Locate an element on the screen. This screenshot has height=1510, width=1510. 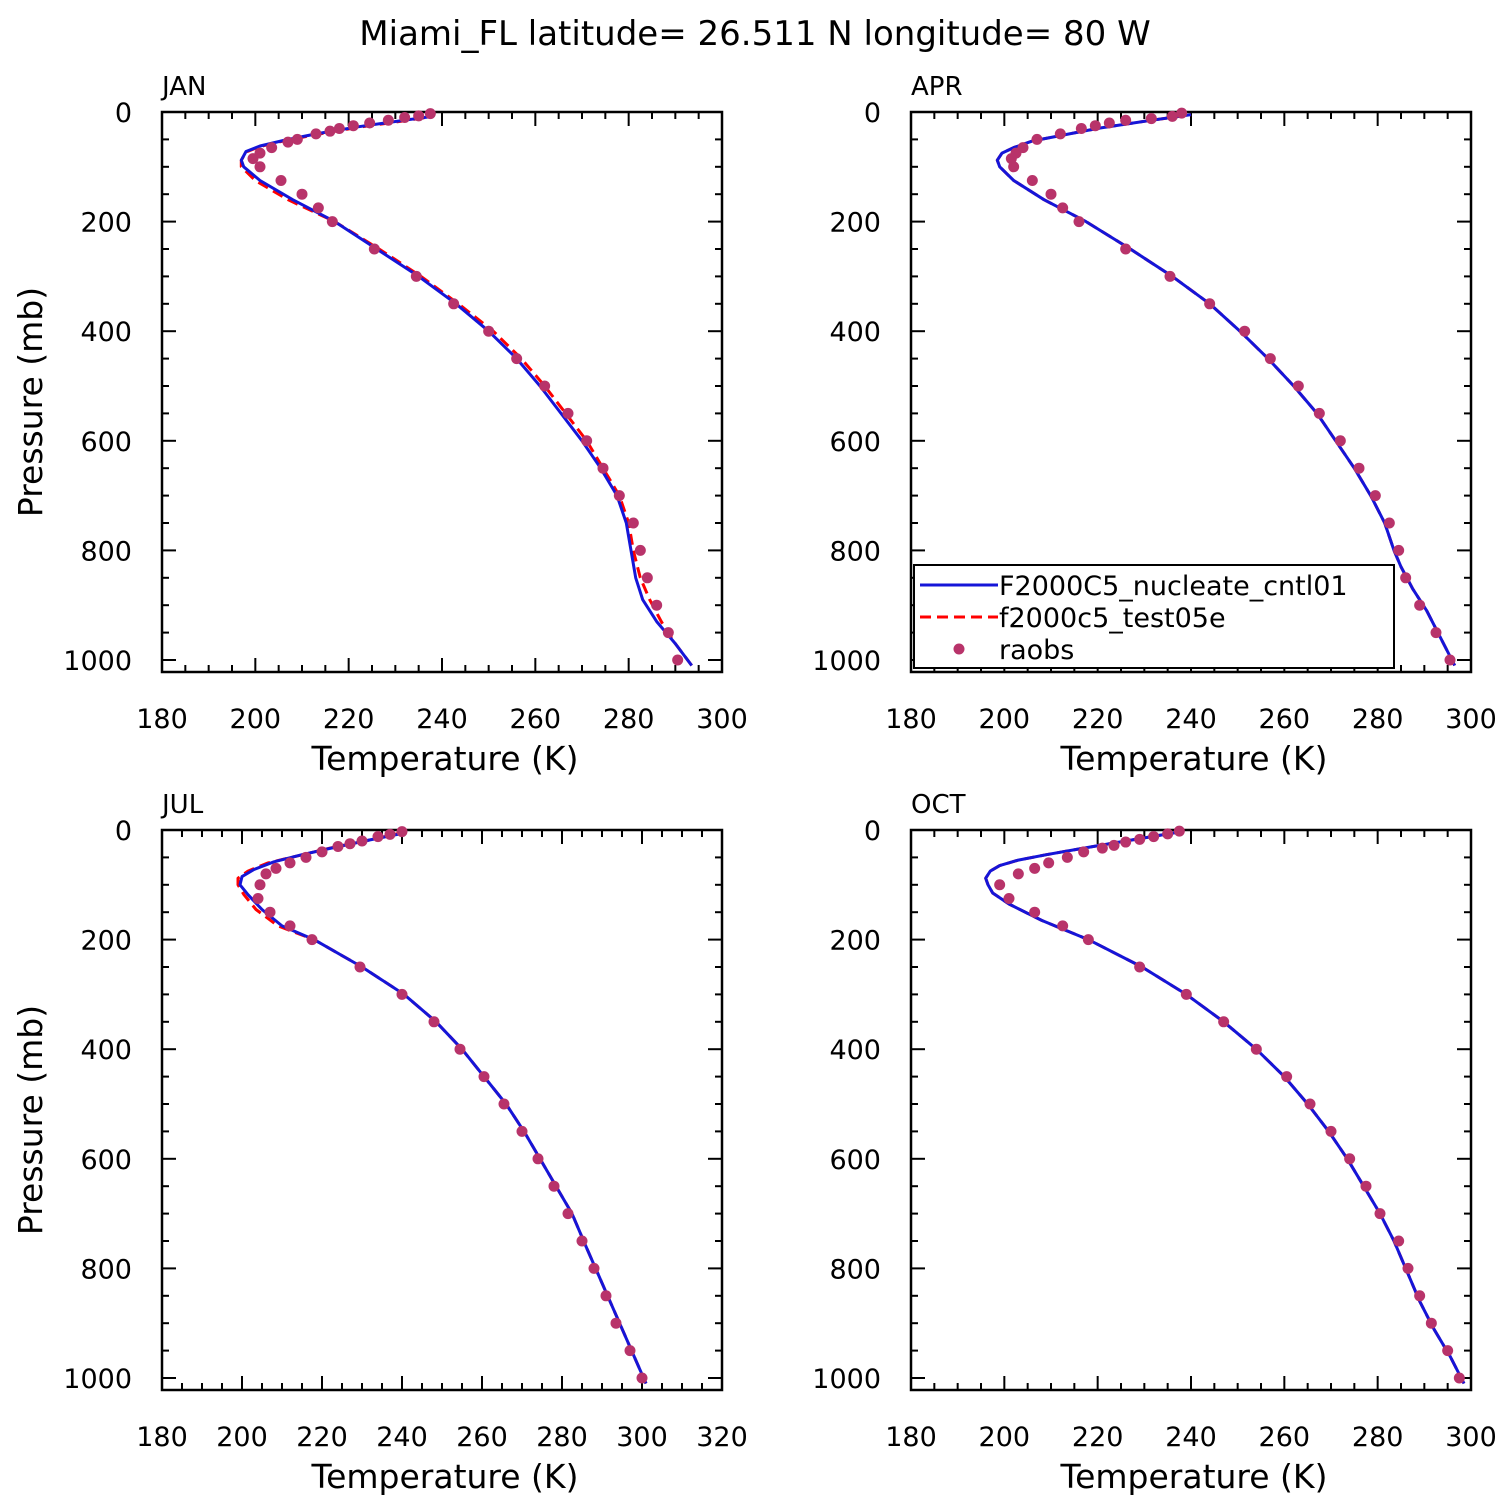
x-tick-label: 320 is located at coordinates (722, 1437).